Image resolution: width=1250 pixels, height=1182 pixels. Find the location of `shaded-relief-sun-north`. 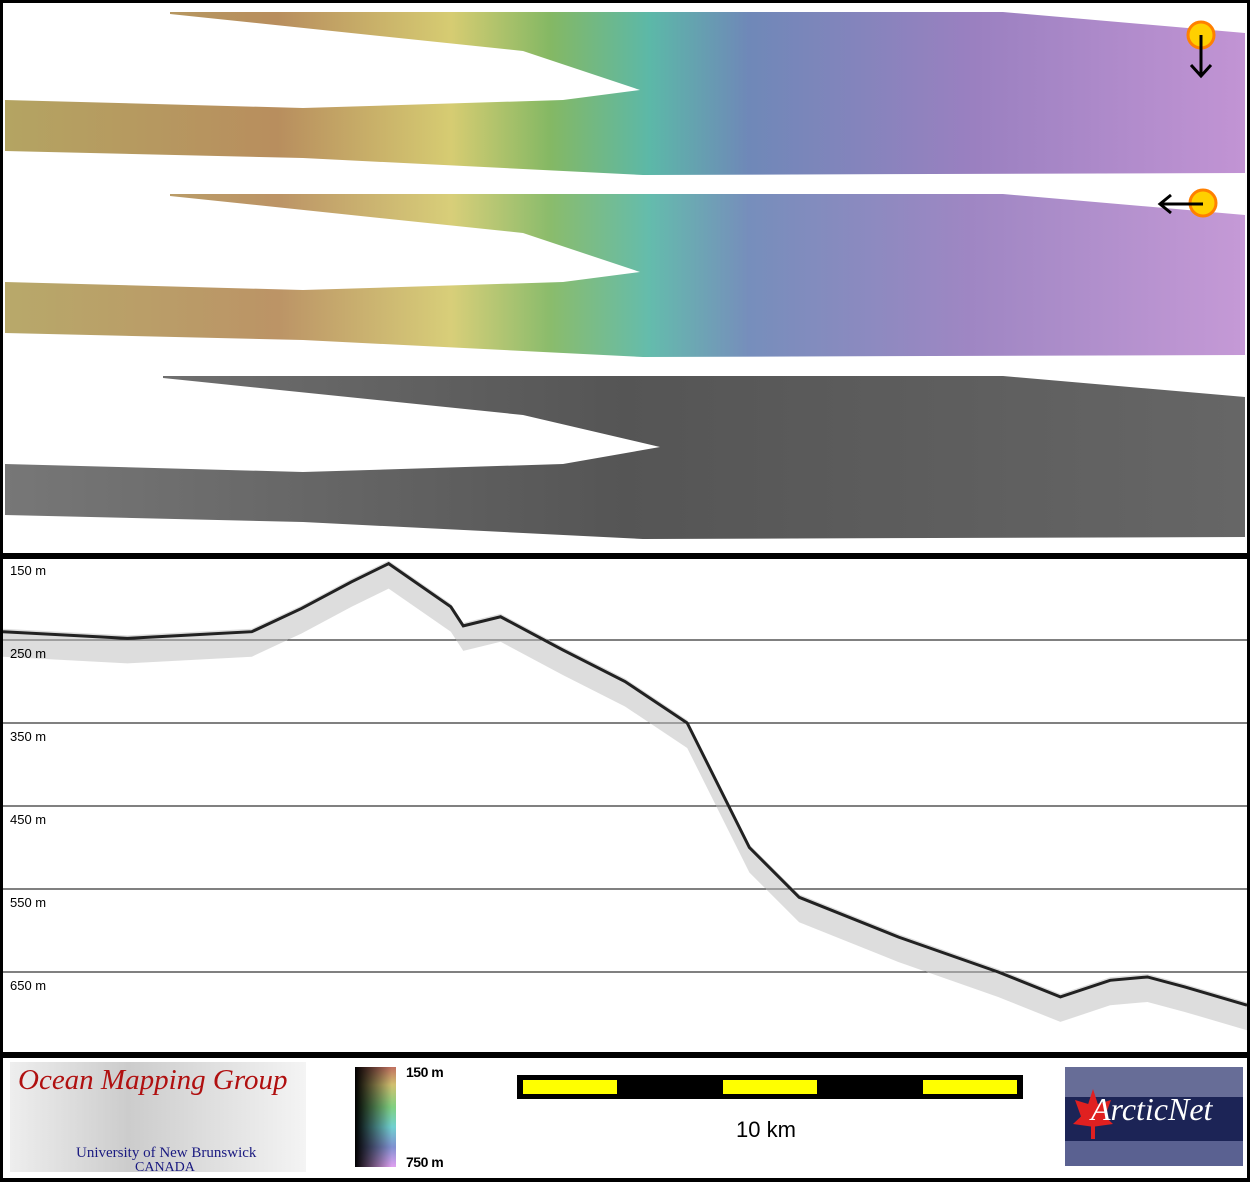

shaded-relief-sun-north is located at coordinates (625, 93).